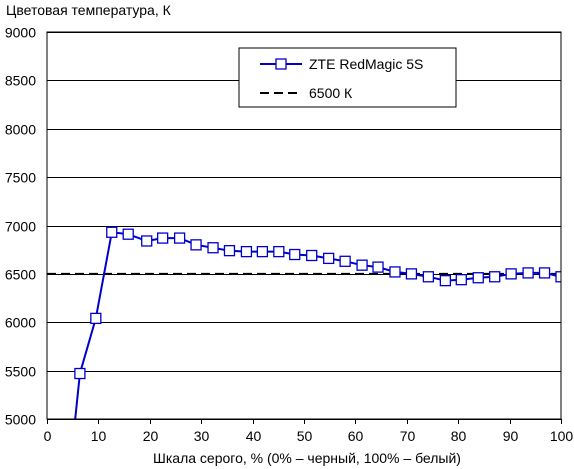 This screenshot has width=574, height=469. Describe the element at coordinates (20, 323) in the screenshot. I see `y-tick-label: 6000` at that location.